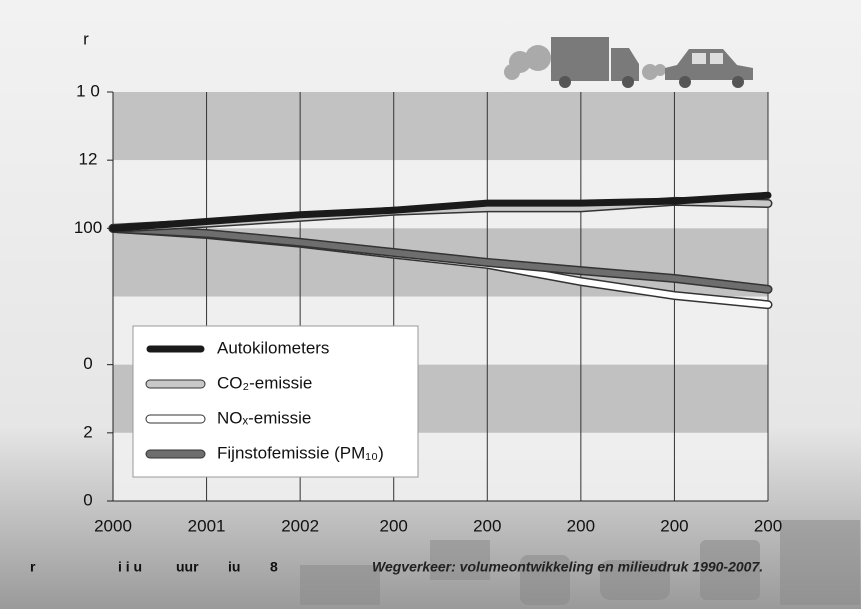  What do you see at coordinates (207, 525) in the screenshot?
I see `x-tick-label: 2001` at bounding box center [207, 525].